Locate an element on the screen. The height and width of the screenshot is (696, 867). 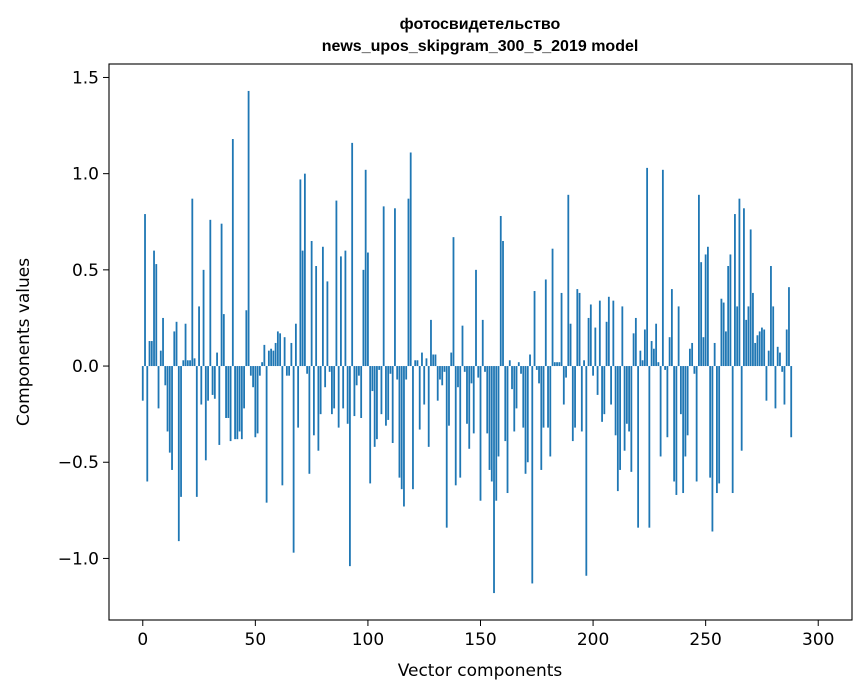
x-axis-ticks: 0 50 100 150 200 250 300 is located at coordinates (485, 635).